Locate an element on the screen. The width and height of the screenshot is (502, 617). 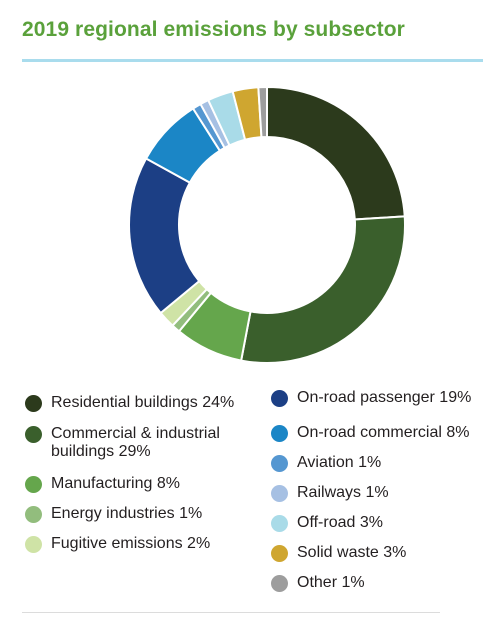
legend-label: Railways 1% is located at coordinates (343, 492).